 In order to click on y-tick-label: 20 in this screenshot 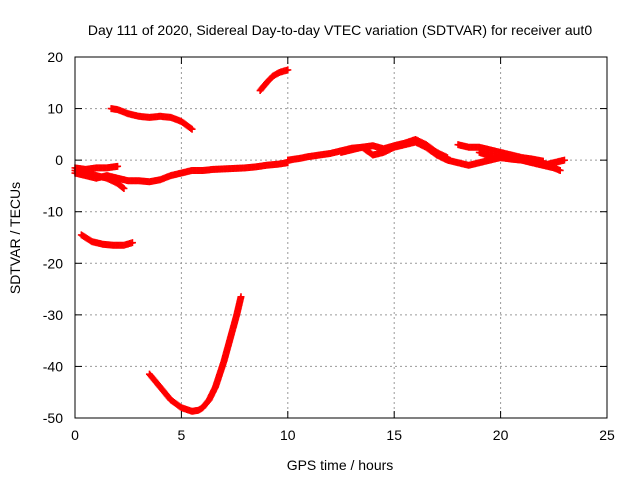, I will do `click(55, 57)`.